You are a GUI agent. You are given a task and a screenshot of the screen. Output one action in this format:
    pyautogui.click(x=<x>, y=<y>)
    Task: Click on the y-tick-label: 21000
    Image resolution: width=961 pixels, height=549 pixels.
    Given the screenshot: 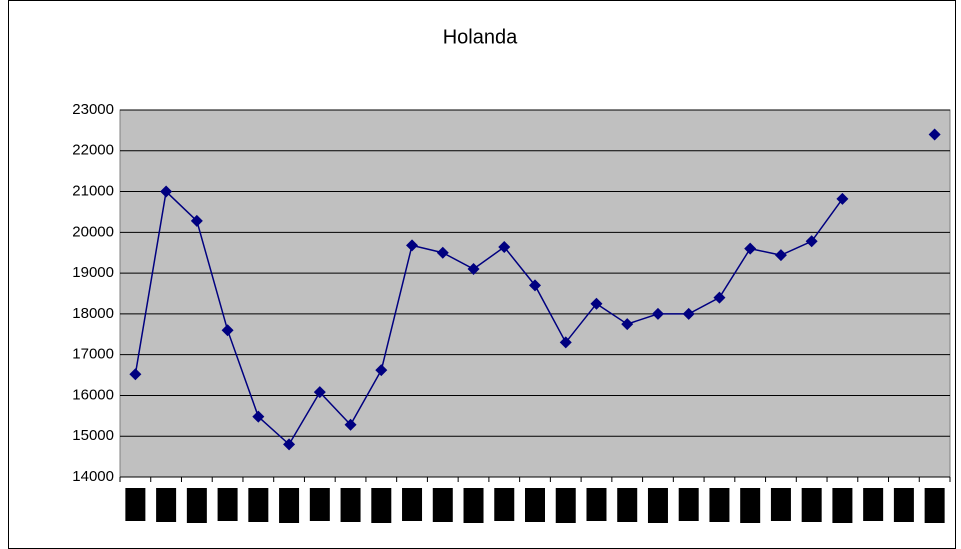 What is the action you would take?
    pyautogui.click(x=93, y=191)
    